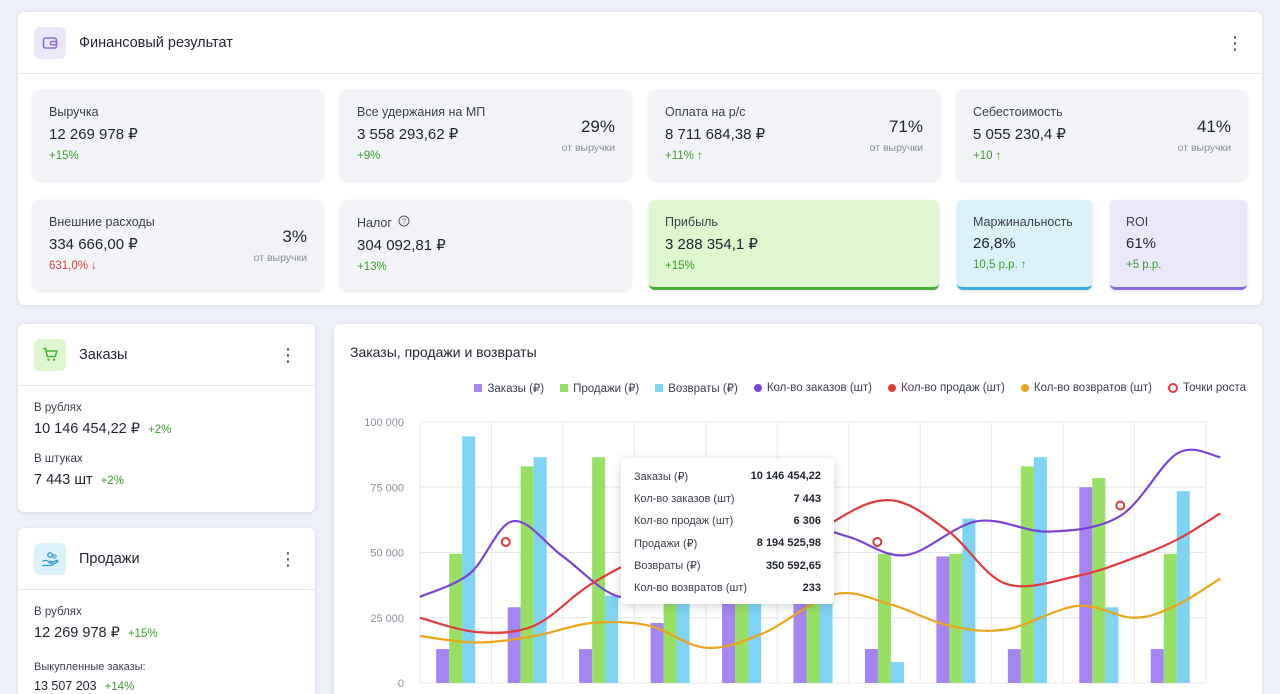  Describe the element at coordinates (369, 156) in the screenshot. I see `tile-delta: +9%` at that location.